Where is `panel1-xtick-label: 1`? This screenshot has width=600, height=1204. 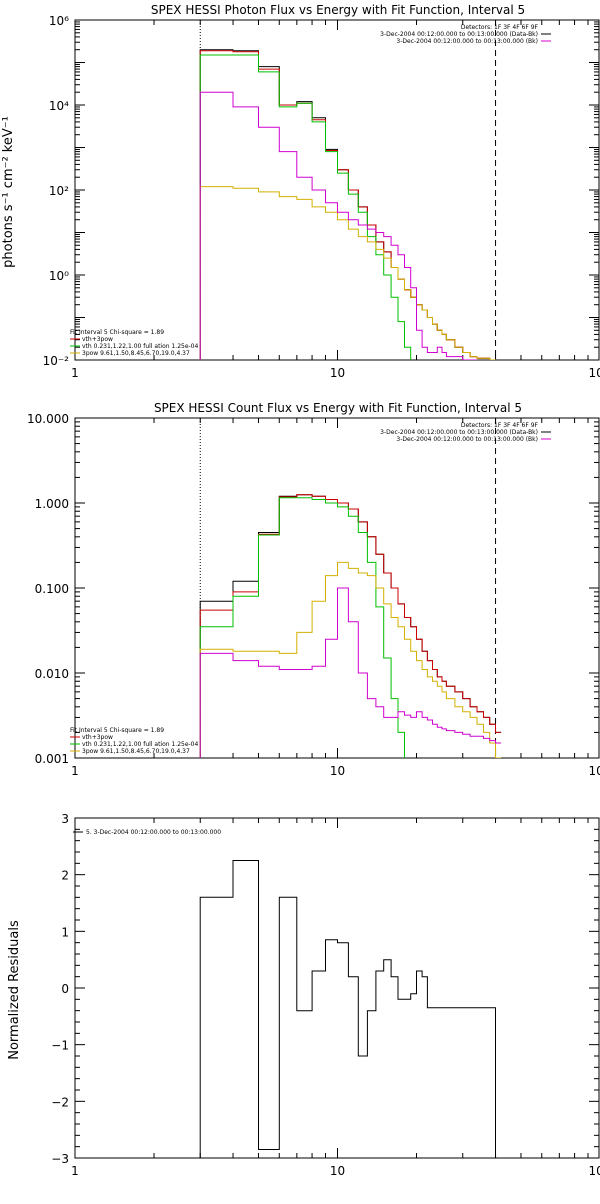 panel1-xtick-label: 1 is located at coordinates (75, 373).